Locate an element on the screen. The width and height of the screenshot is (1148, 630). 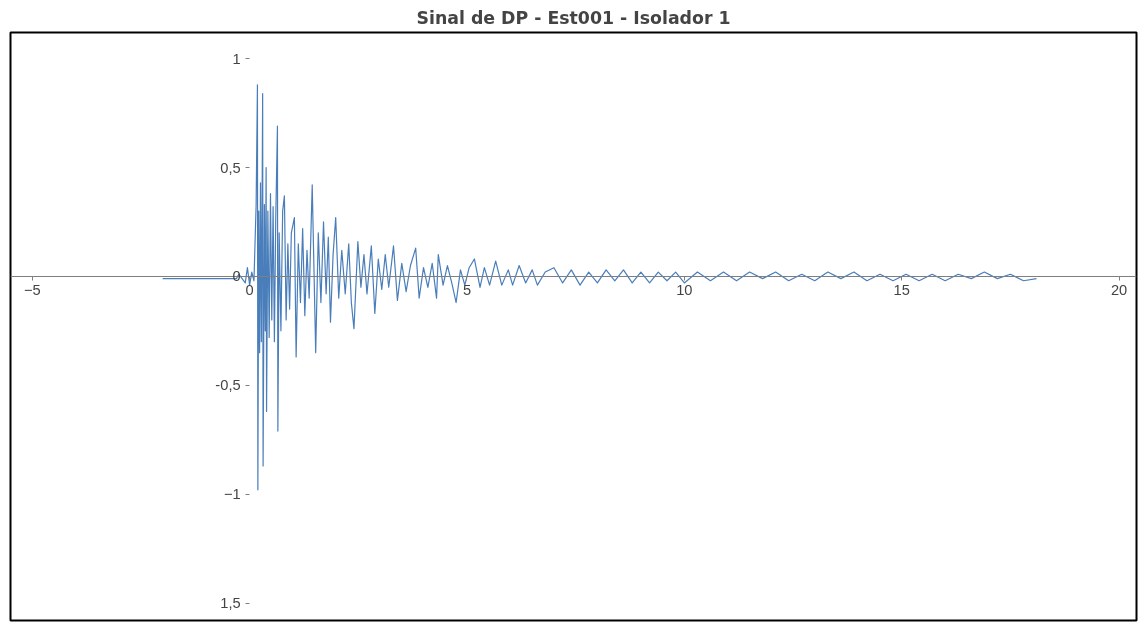
chart-title: Sinal de DP - Est001 - Isolador 1 is located at coordinates (573, 17).